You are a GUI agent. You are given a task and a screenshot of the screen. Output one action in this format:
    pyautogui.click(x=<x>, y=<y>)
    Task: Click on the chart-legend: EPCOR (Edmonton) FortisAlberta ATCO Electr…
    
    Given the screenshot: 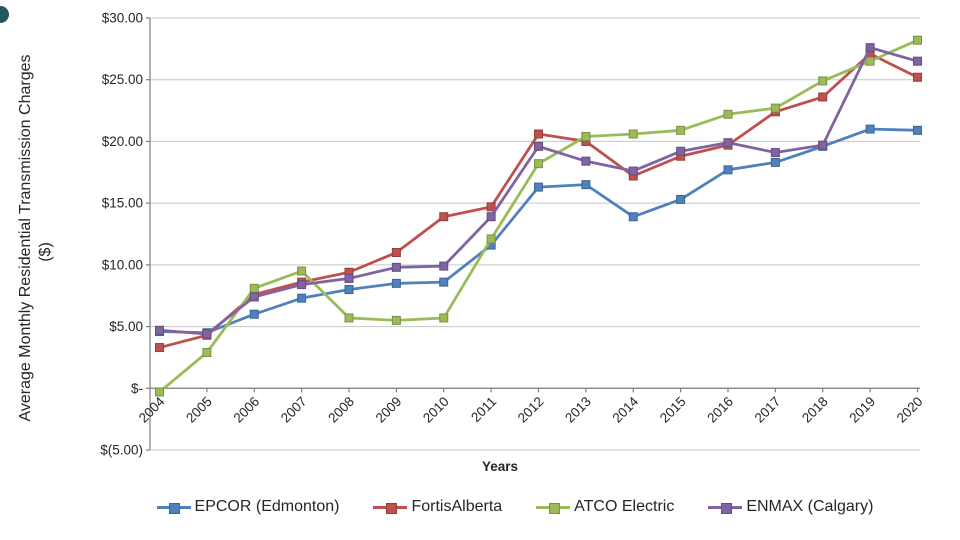 What is the action you would take?
    pyautogui.click(x=515, y=507)
    